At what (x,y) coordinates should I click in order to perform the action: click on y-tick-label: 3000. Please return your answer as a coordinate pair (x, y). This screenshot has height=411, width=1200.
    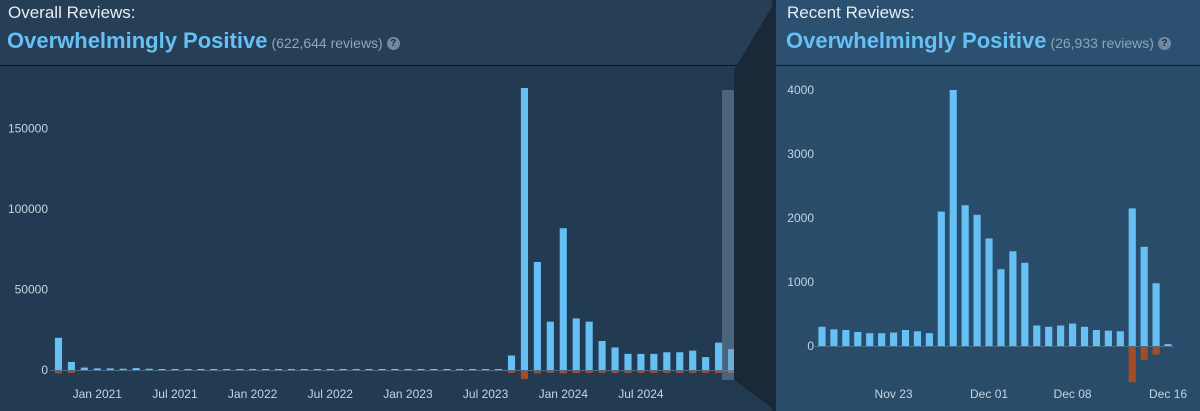
    Looking at the image, I should click on (800, 154).